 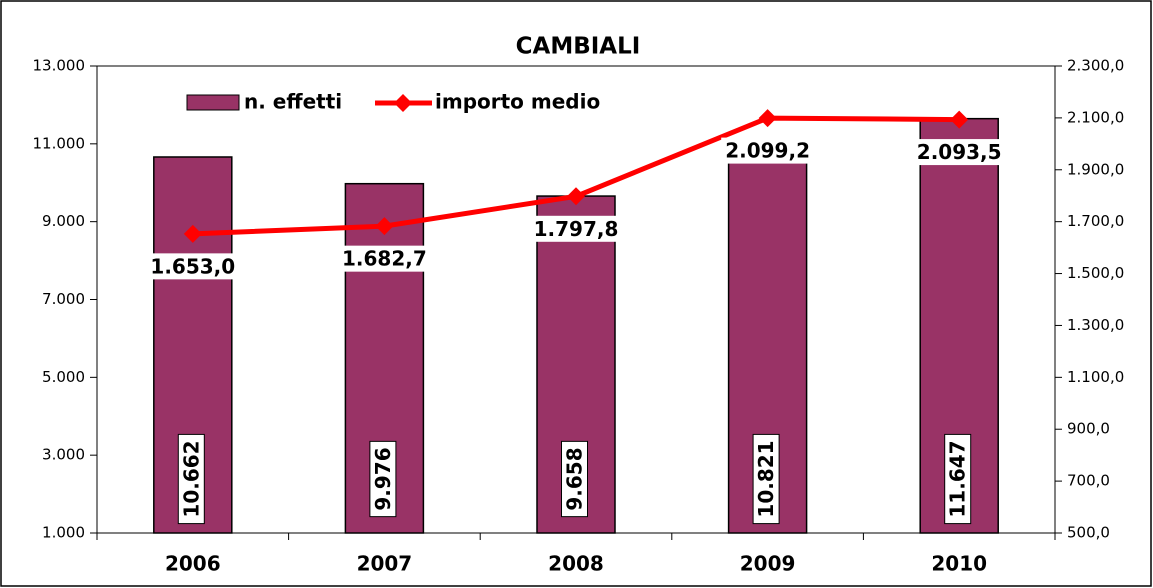 What do you see at coordinates (1095, 169) in the screenshot?
I see `y2-tick-label: 1.900,0` at bounding box center [1095, 169].